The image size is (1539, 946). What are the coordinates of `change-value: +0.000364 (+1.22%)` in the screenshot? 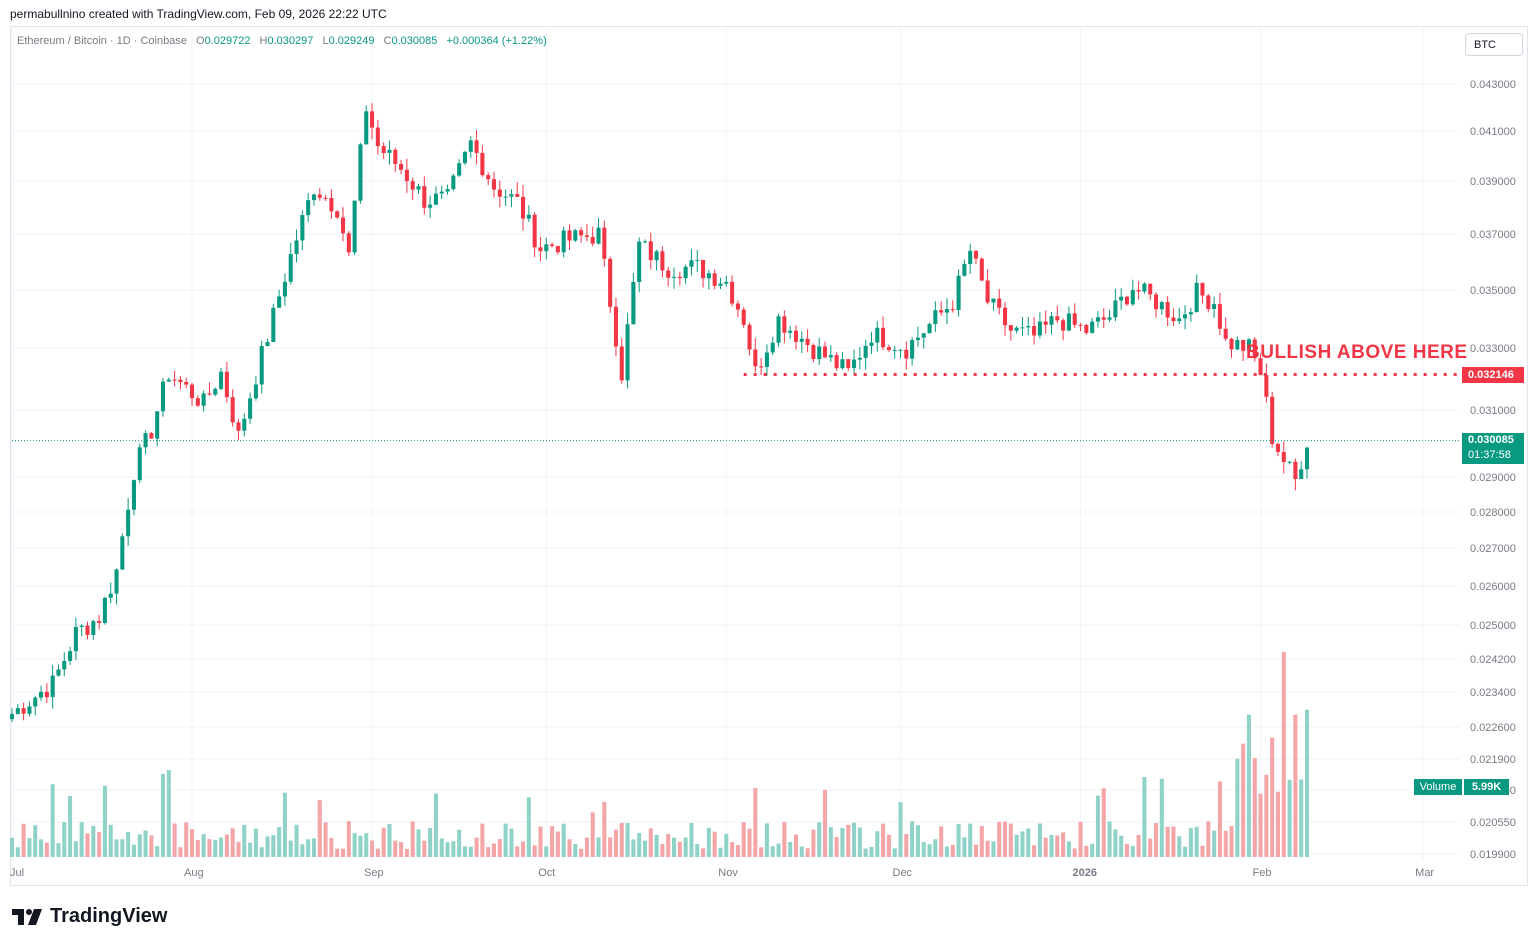 It's located at (496, 41).